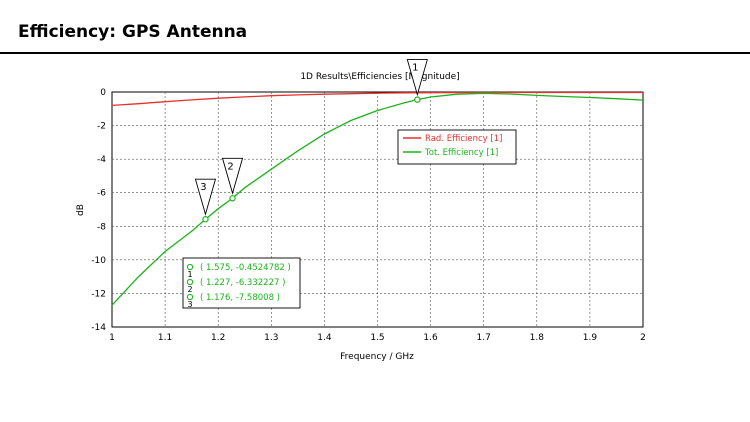 Image resolution: width=750 pixels, height=422 pixels. I want to click on y-tick-label: -14, so click(98, 328).